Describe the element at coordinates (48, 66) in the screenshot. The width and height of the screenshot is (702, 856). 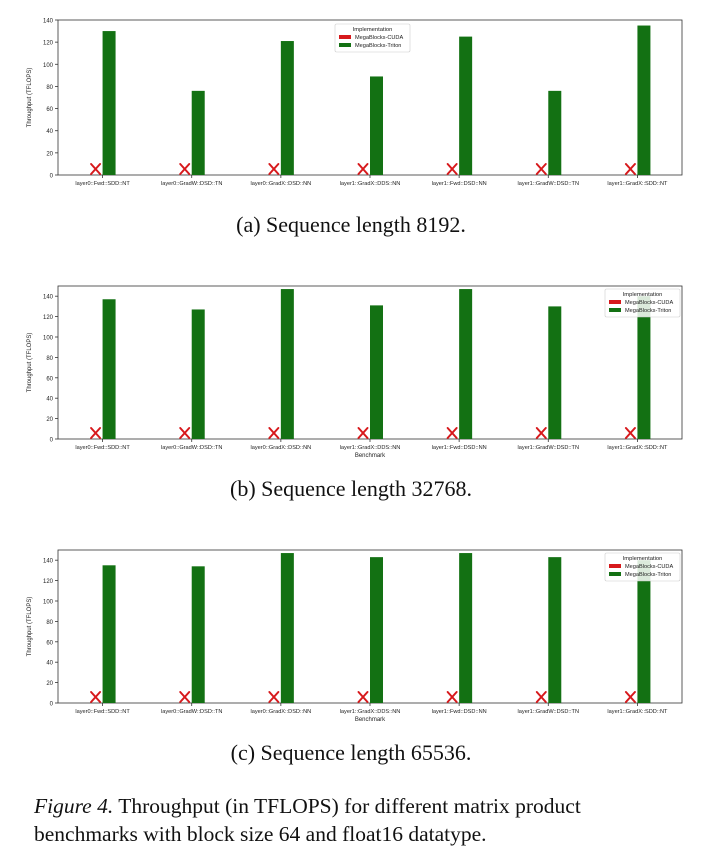
I see `y-tick-label: 100` at that location.